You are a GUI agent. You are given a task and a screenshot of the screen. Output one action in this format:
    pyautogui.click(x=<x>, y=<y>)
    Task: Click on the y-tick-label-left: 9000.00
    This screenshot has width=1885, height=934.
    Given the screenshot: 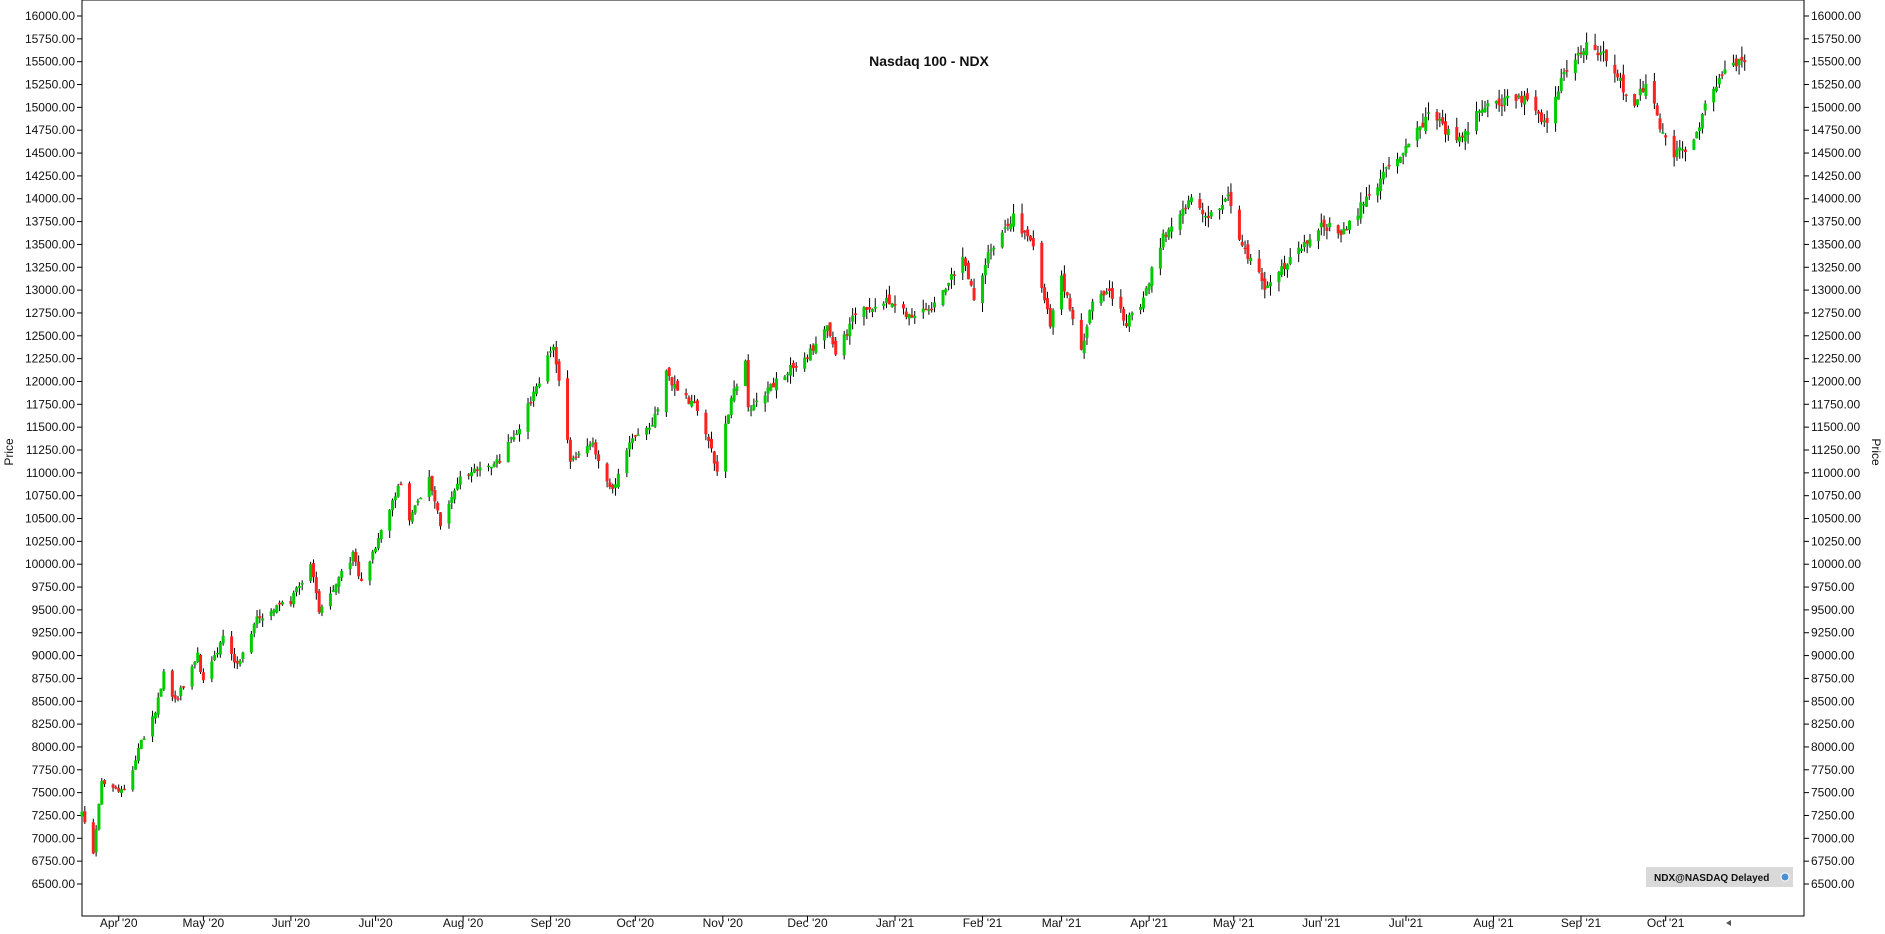 What is the action you would take?
    pyautogui.click(x=54, y=656)
    